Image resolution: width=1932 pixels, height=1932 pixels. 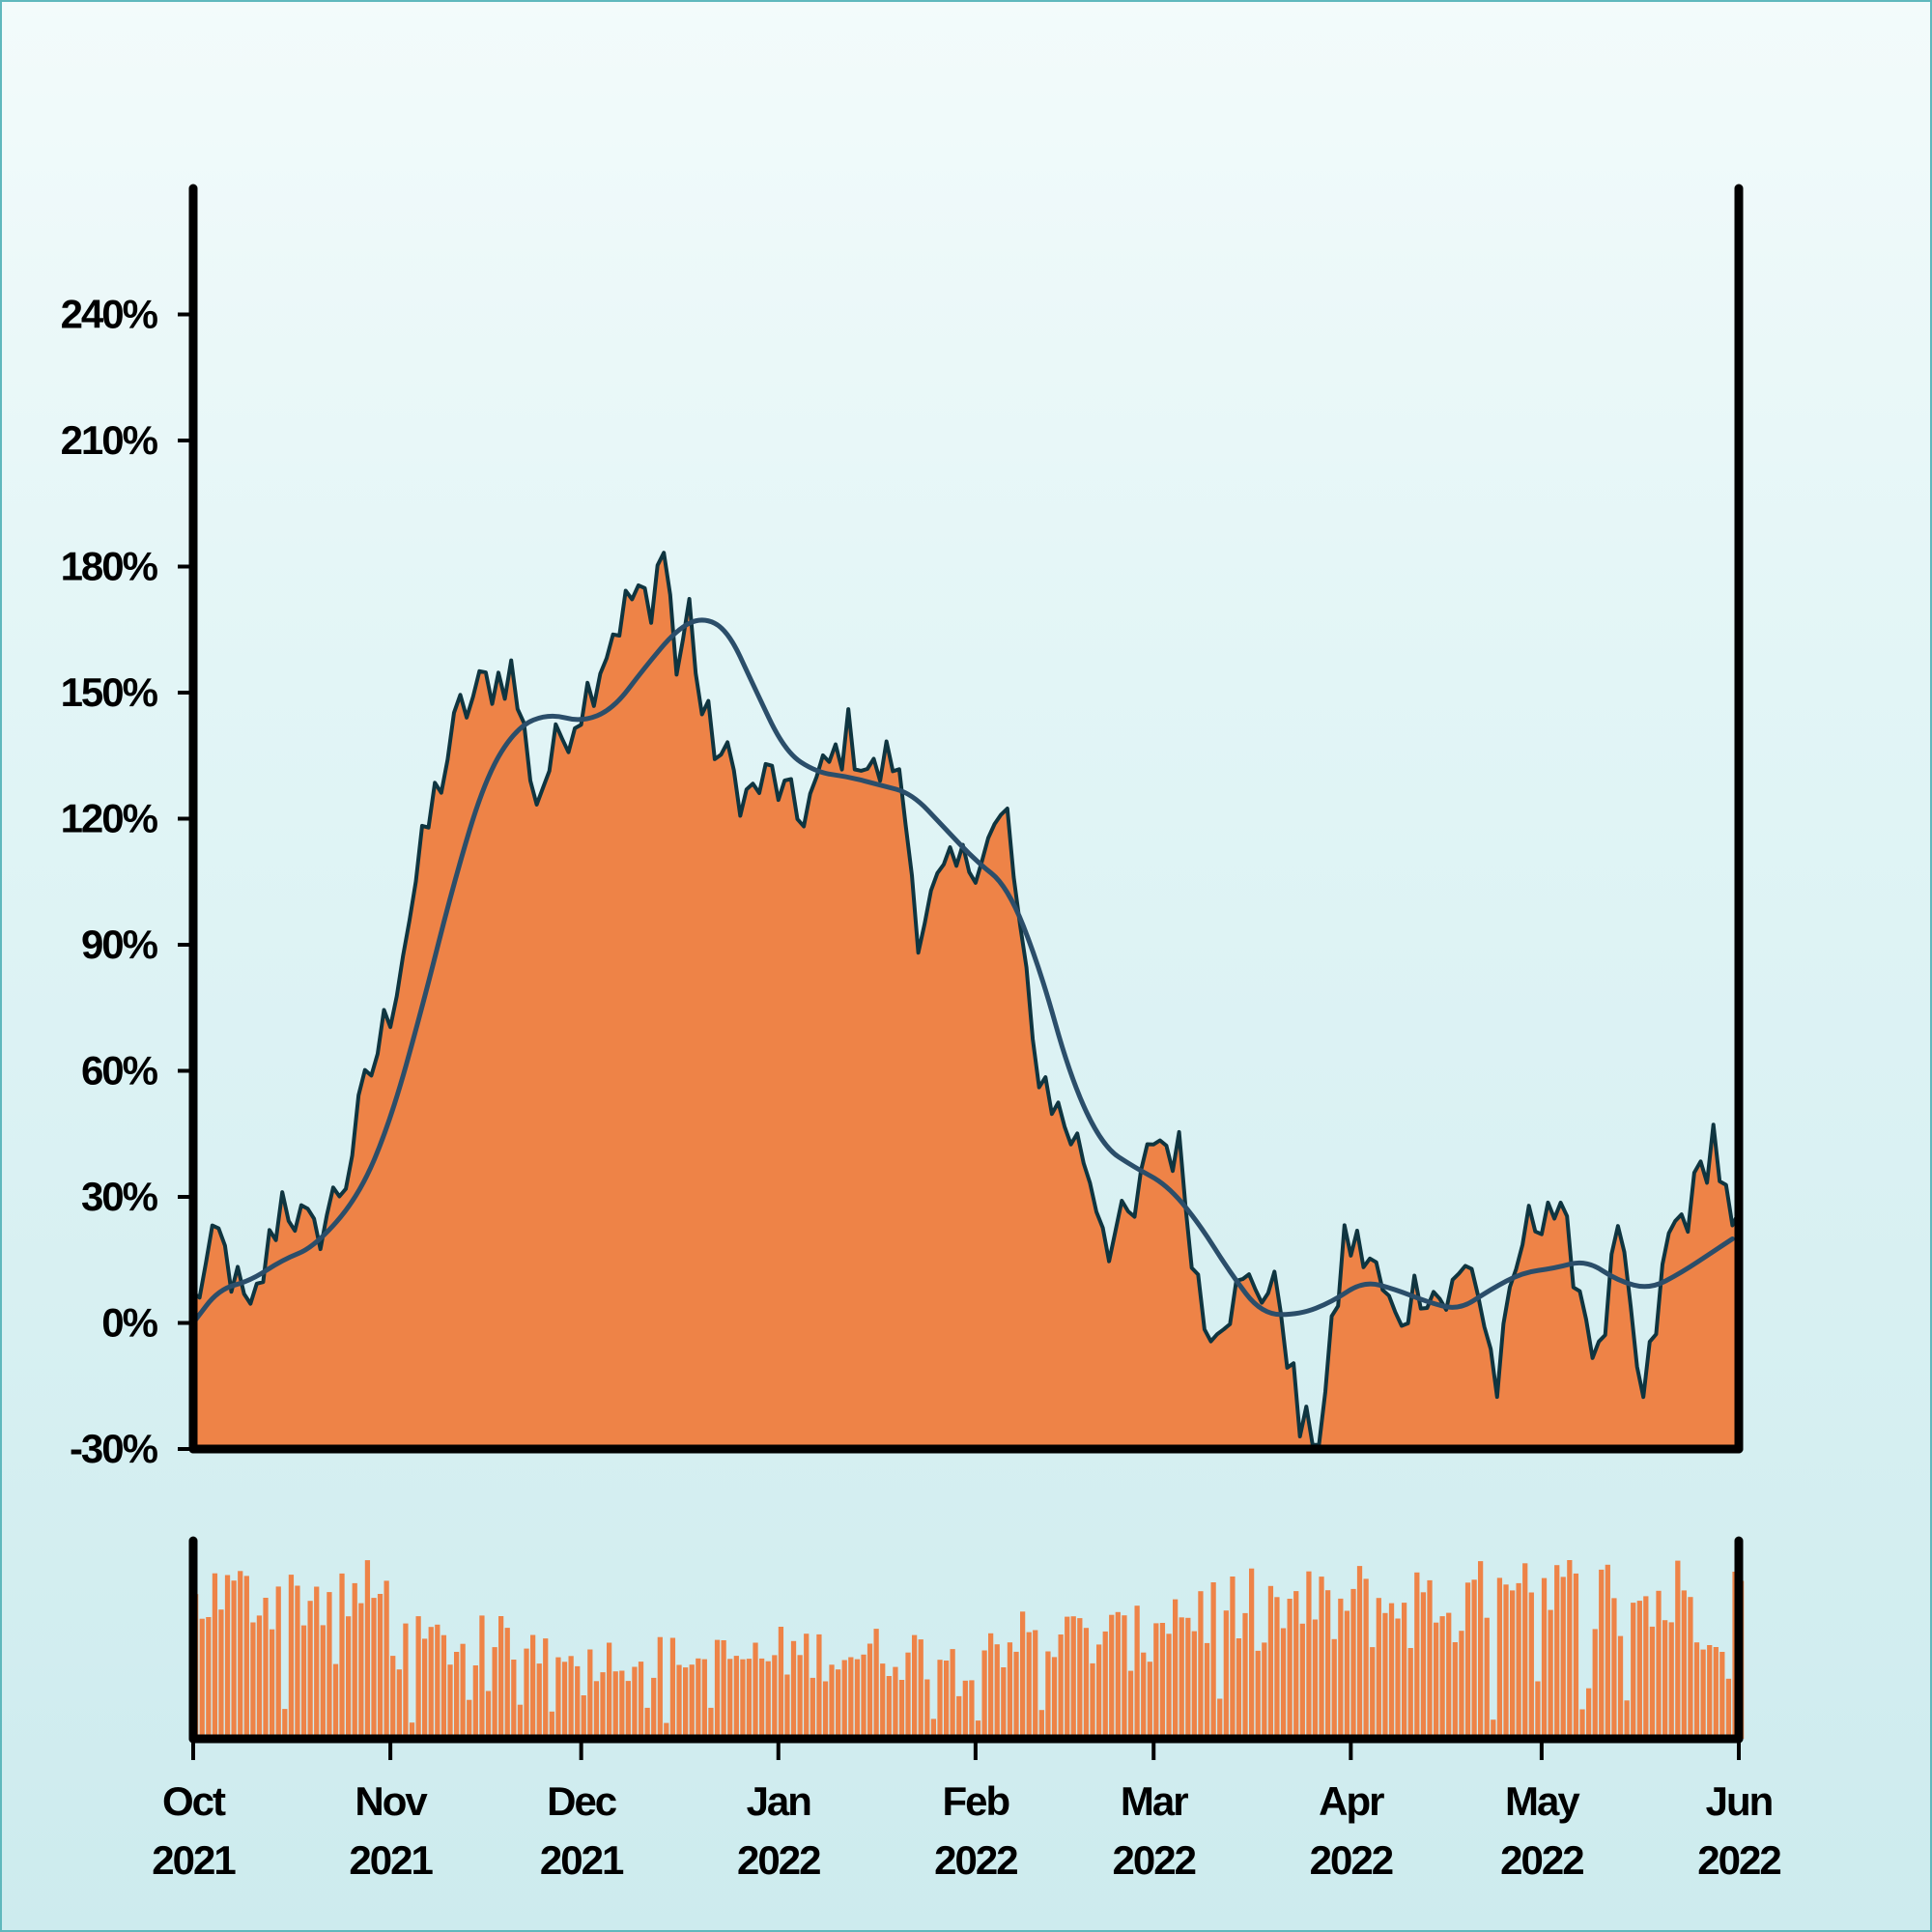 What do you see at coordinates (582, 1801) in the screenshot?
I see `x-tick-month: Dec` at bounding box center [582, 1801].